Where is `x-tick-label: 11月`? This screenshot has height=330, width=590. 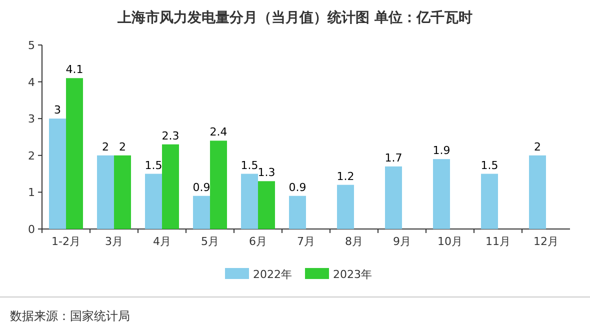 x-tick-label: 11月 is located at coordinates (498, 241).